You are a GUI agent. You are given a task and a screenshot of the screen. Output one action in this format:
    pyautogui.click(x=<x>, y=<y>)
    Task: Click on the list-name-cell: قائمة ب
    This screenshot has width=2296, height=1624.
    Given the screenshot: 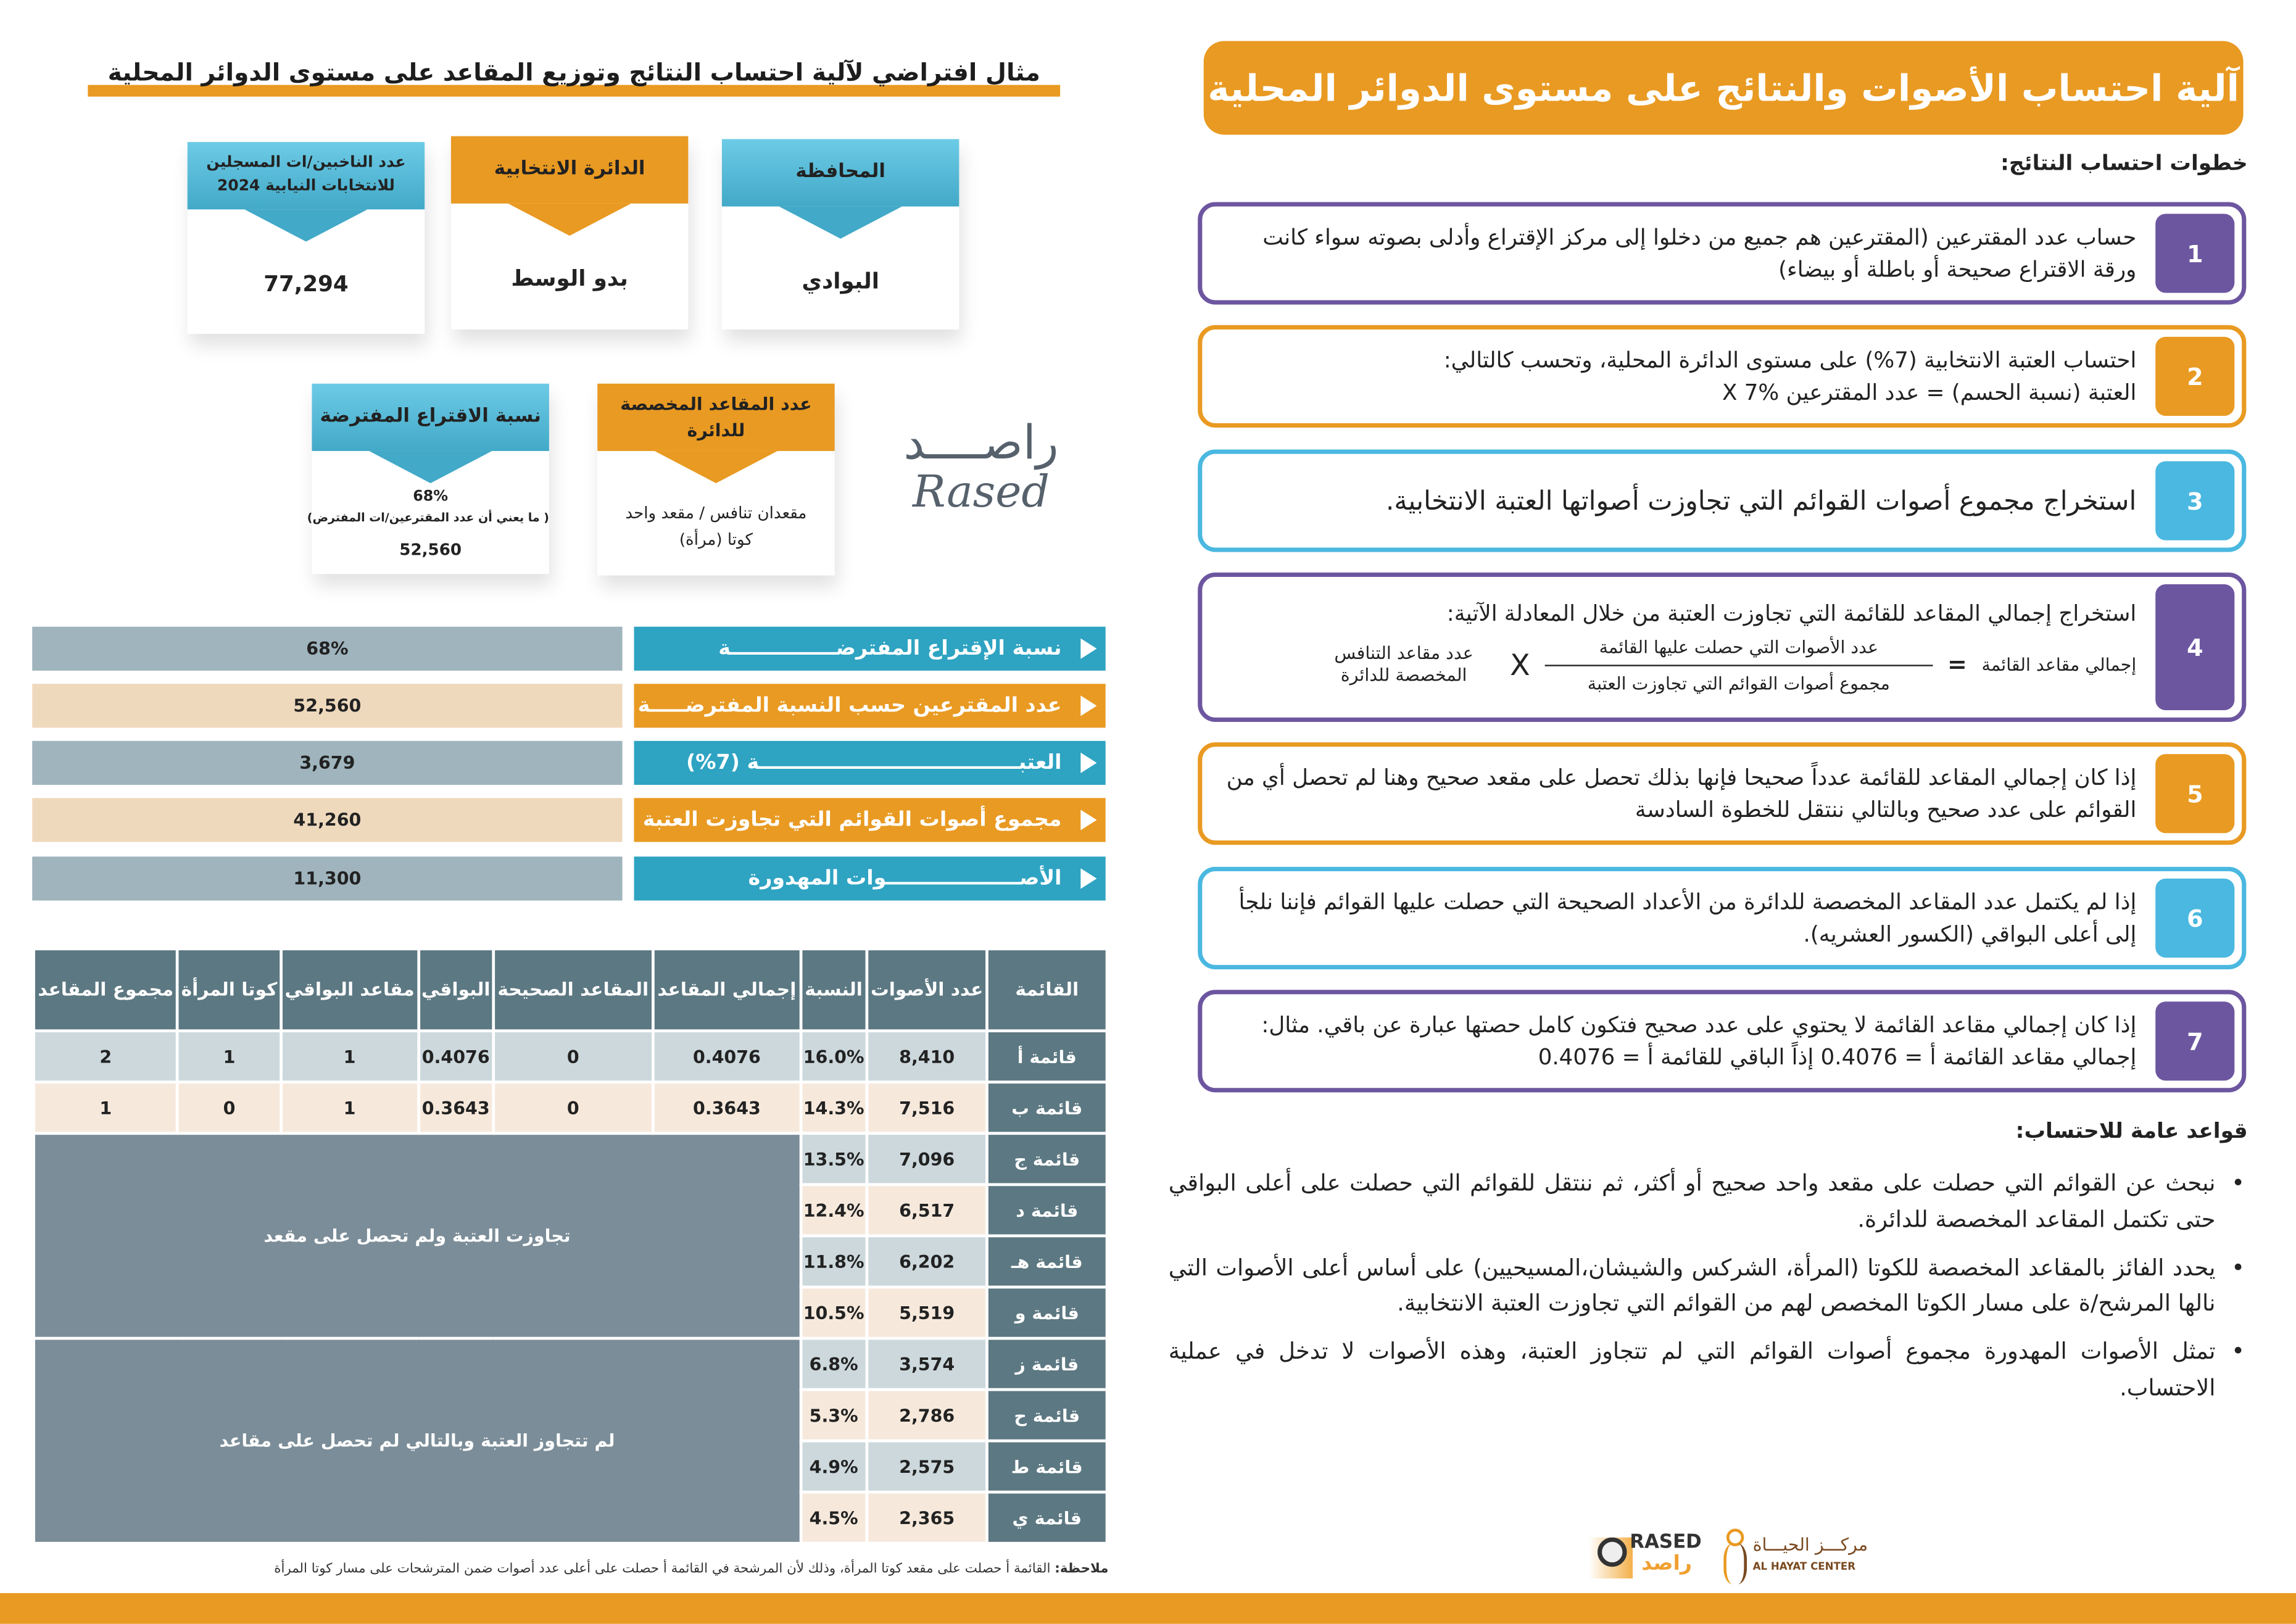 What is the action you would take?
    pyautogui.click(x=1047, y=1107)
    